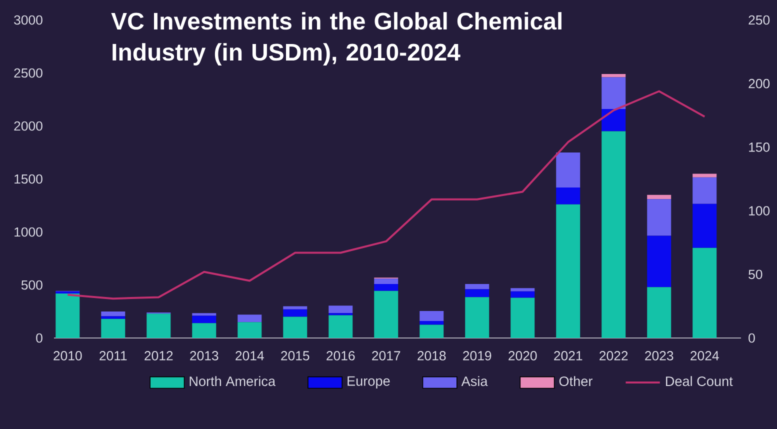 The width and height of the screenshot is (777, 429). What do you see at coordinates (340, 355) in the screenshot?
I see `x-tick-label: 2016` at bounding box center [340, 355].